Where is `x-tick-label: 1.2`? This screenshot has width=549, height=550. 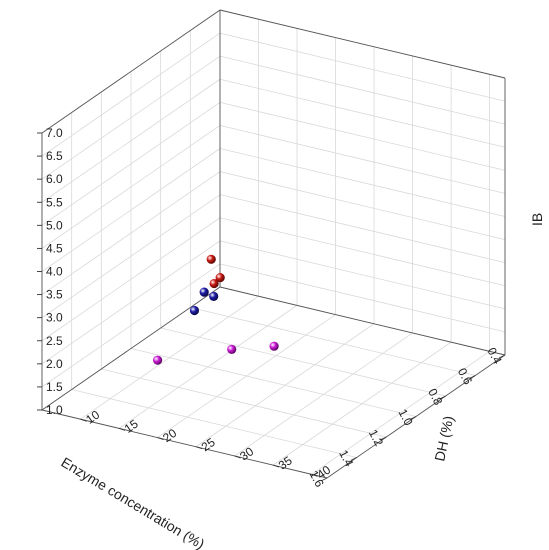 x-tick-label: 1.2 is located at coordinates (376, 438).